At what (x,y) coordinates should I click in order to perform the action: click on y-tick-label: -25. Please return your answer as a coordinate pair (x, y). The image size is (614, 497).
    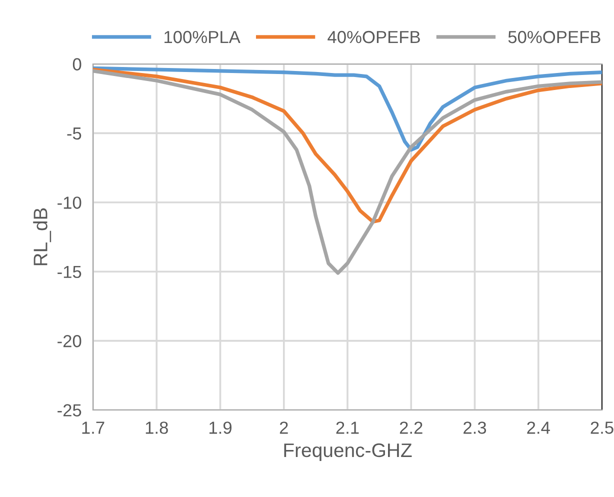
    Looking at the image, I should click on (70, 410).